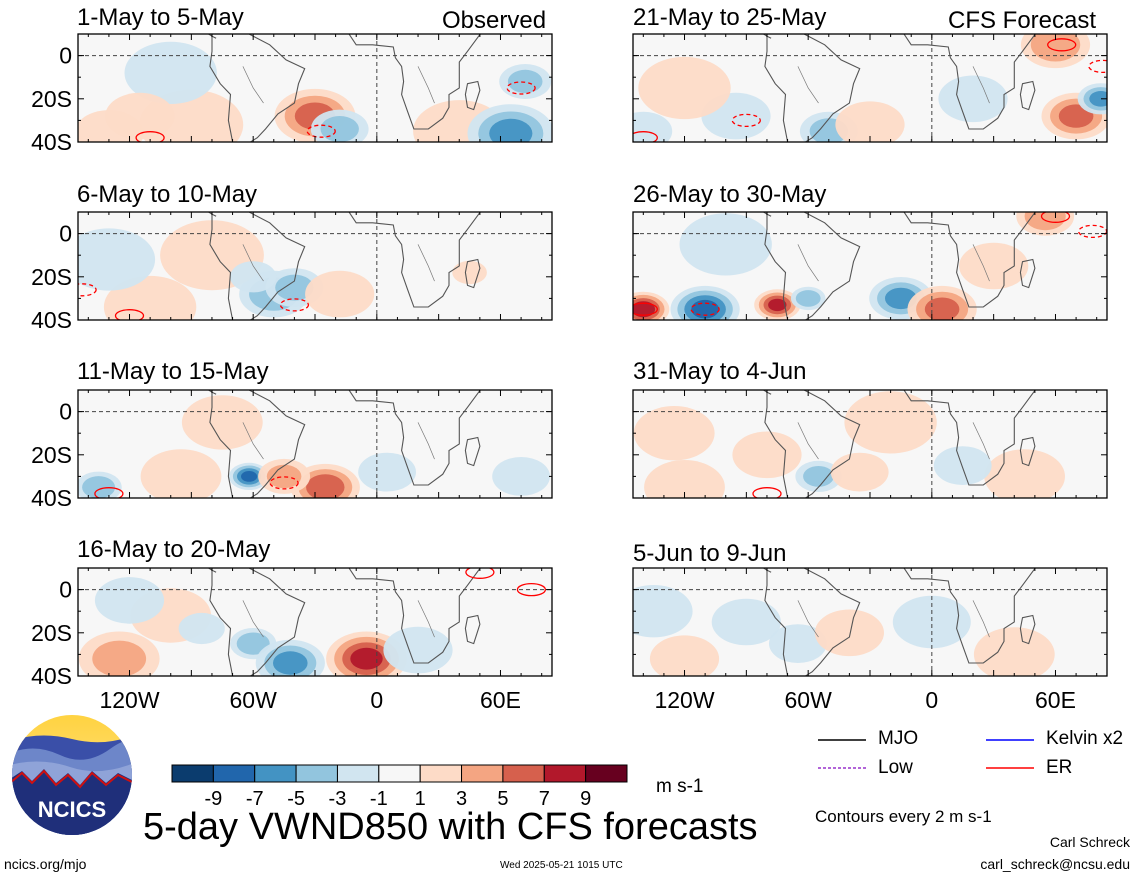  What do you see at coordinates (65, 590) in the screenshot?
I see `ytick-label-4-1: 0` at bounding box center [65, 590].